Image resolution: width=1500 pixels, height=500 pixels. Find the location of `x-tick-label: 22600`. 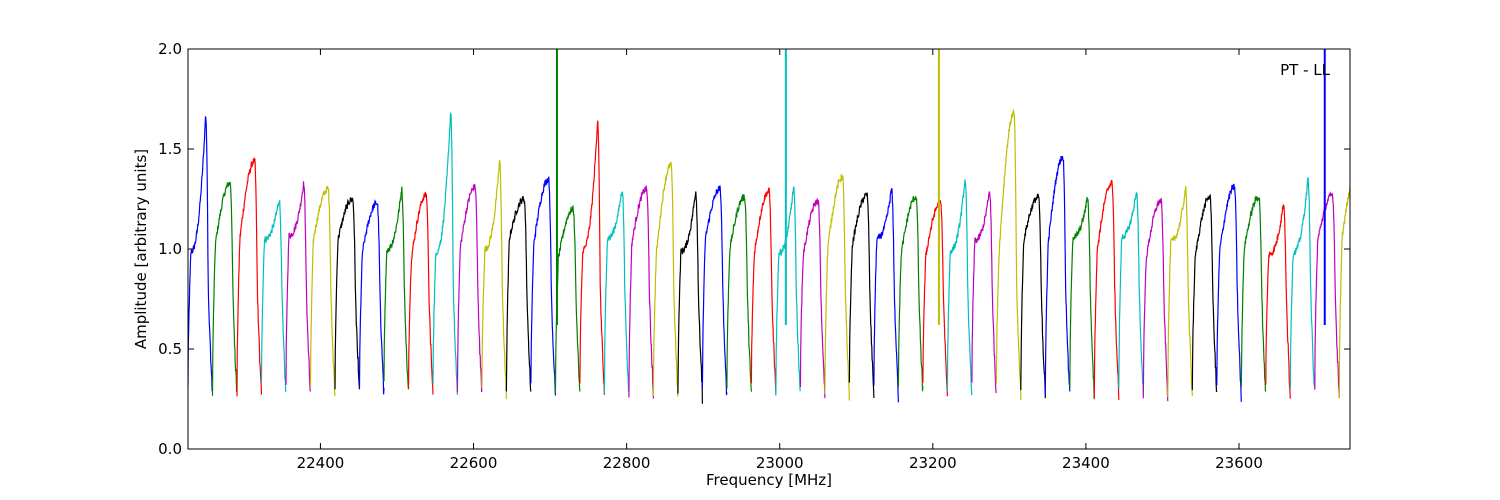

x-tick-label: 22600 is located at coordinates (474, 463).